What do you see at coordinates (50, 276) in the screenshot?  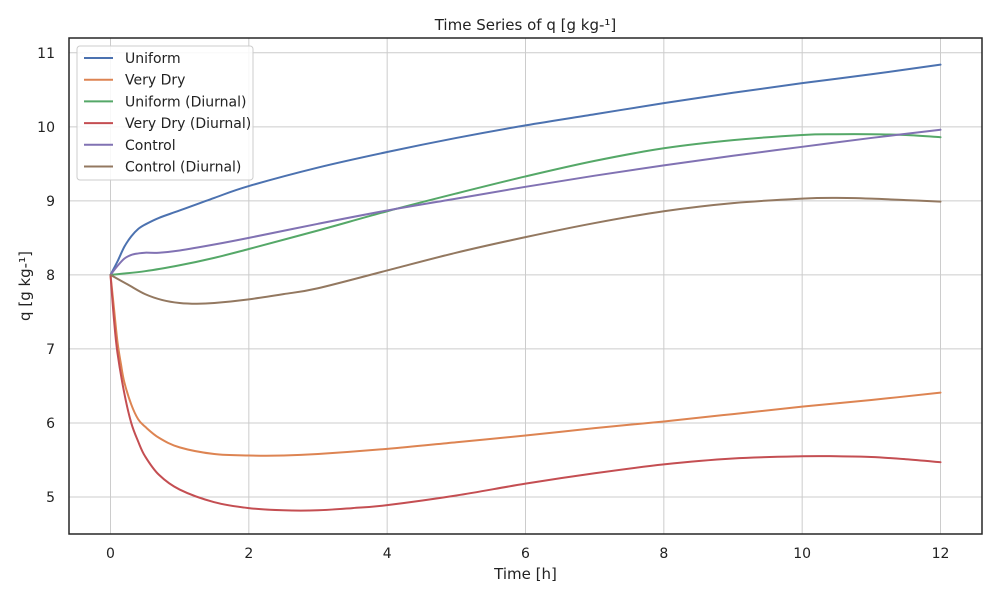 I see `y-tick-label: 8` at bounding box center [50, 276].